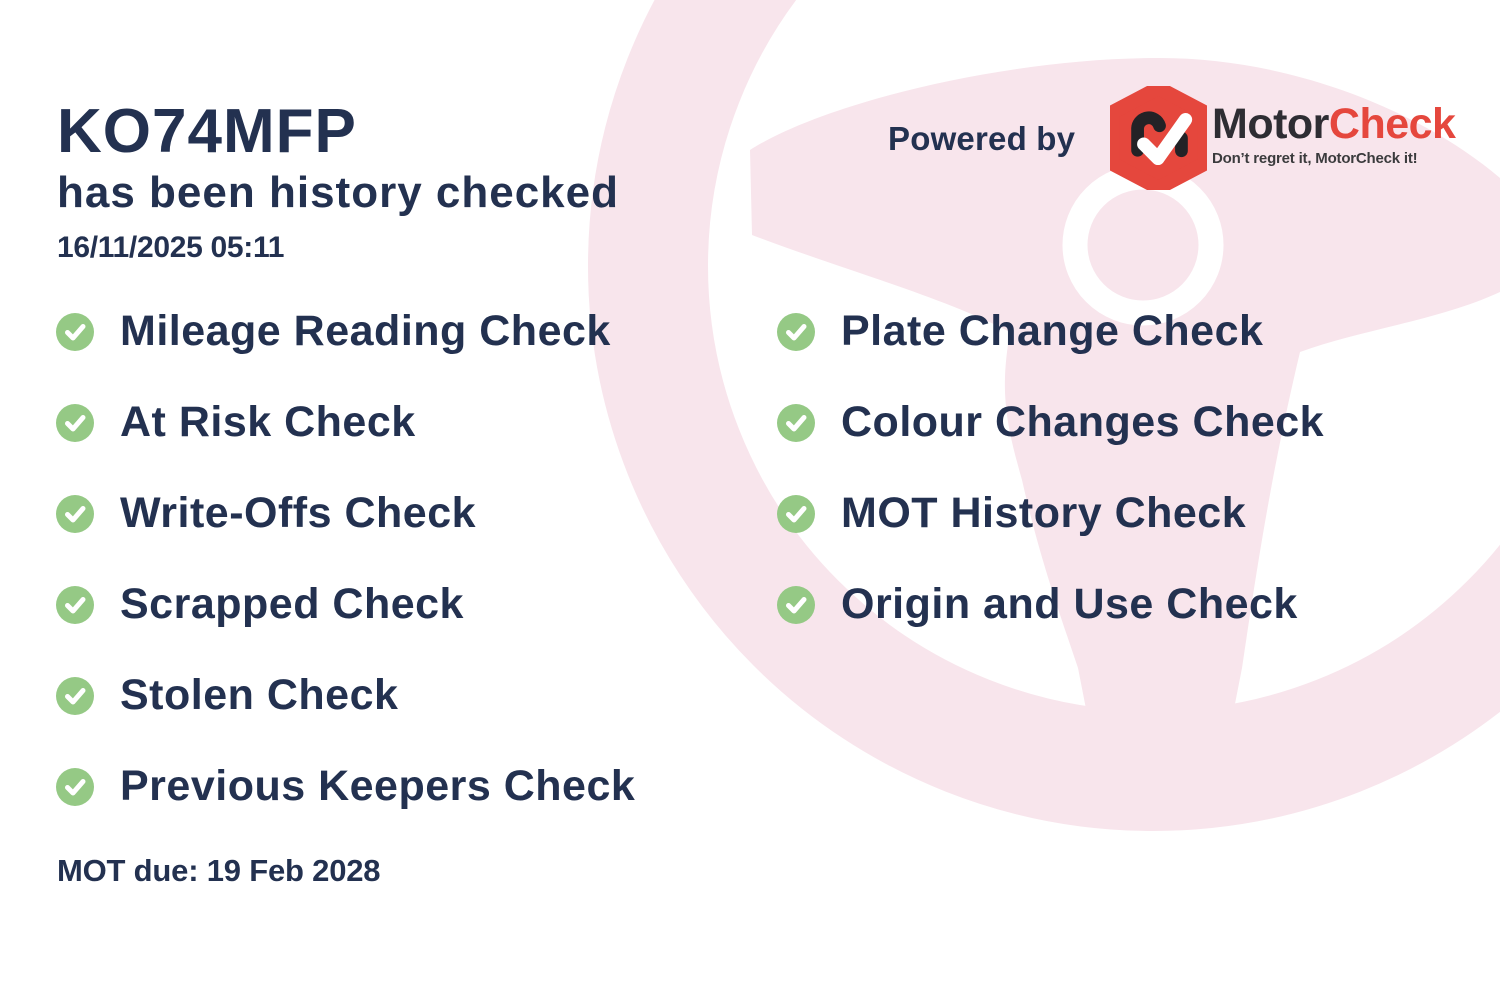 This screenshot has height=1000, width=1500. I want to click on brand-name-check: Check, so click(1392, 124).